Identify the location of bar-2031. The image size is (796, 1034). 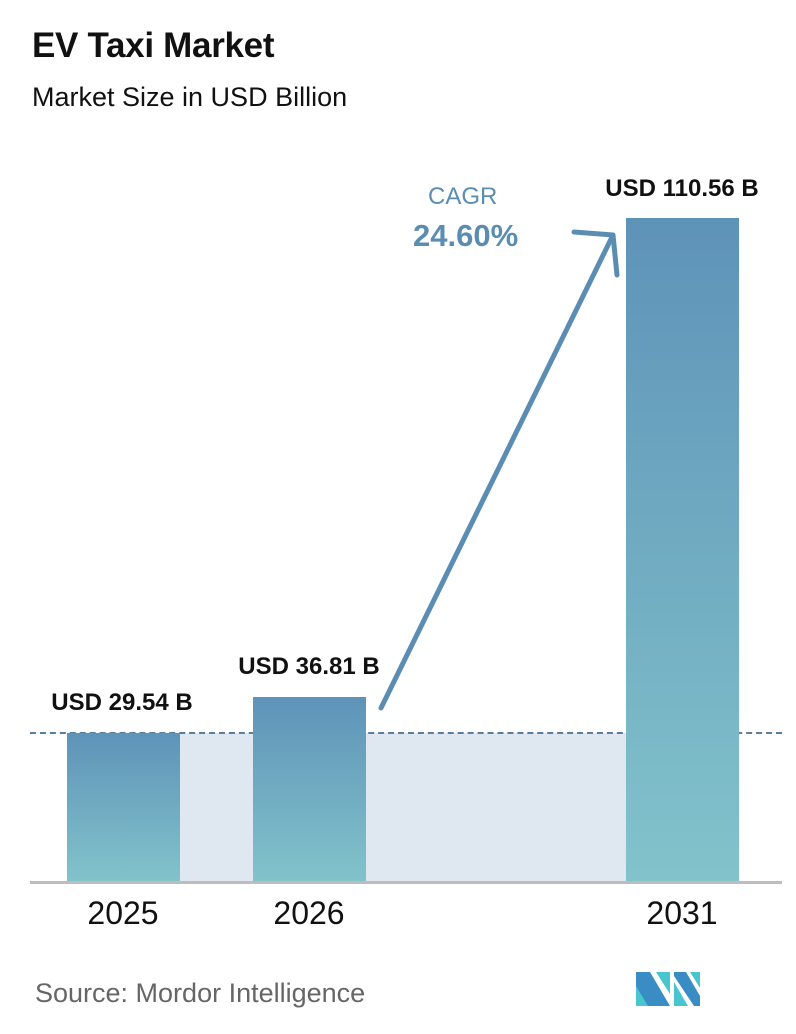
(682, 550).